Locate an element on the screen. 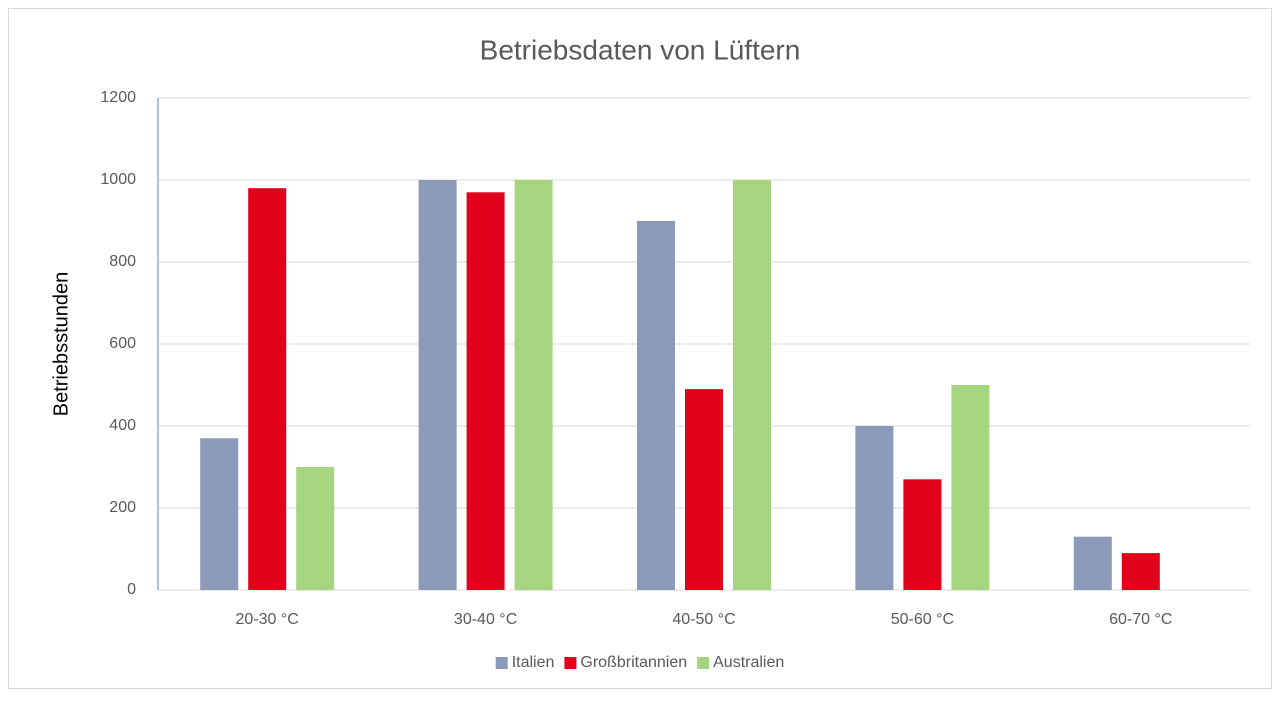 The width and height of the screenshot is (1281, 702). x-tick-label: 50-60 °C is located at coordinates (922, 619).